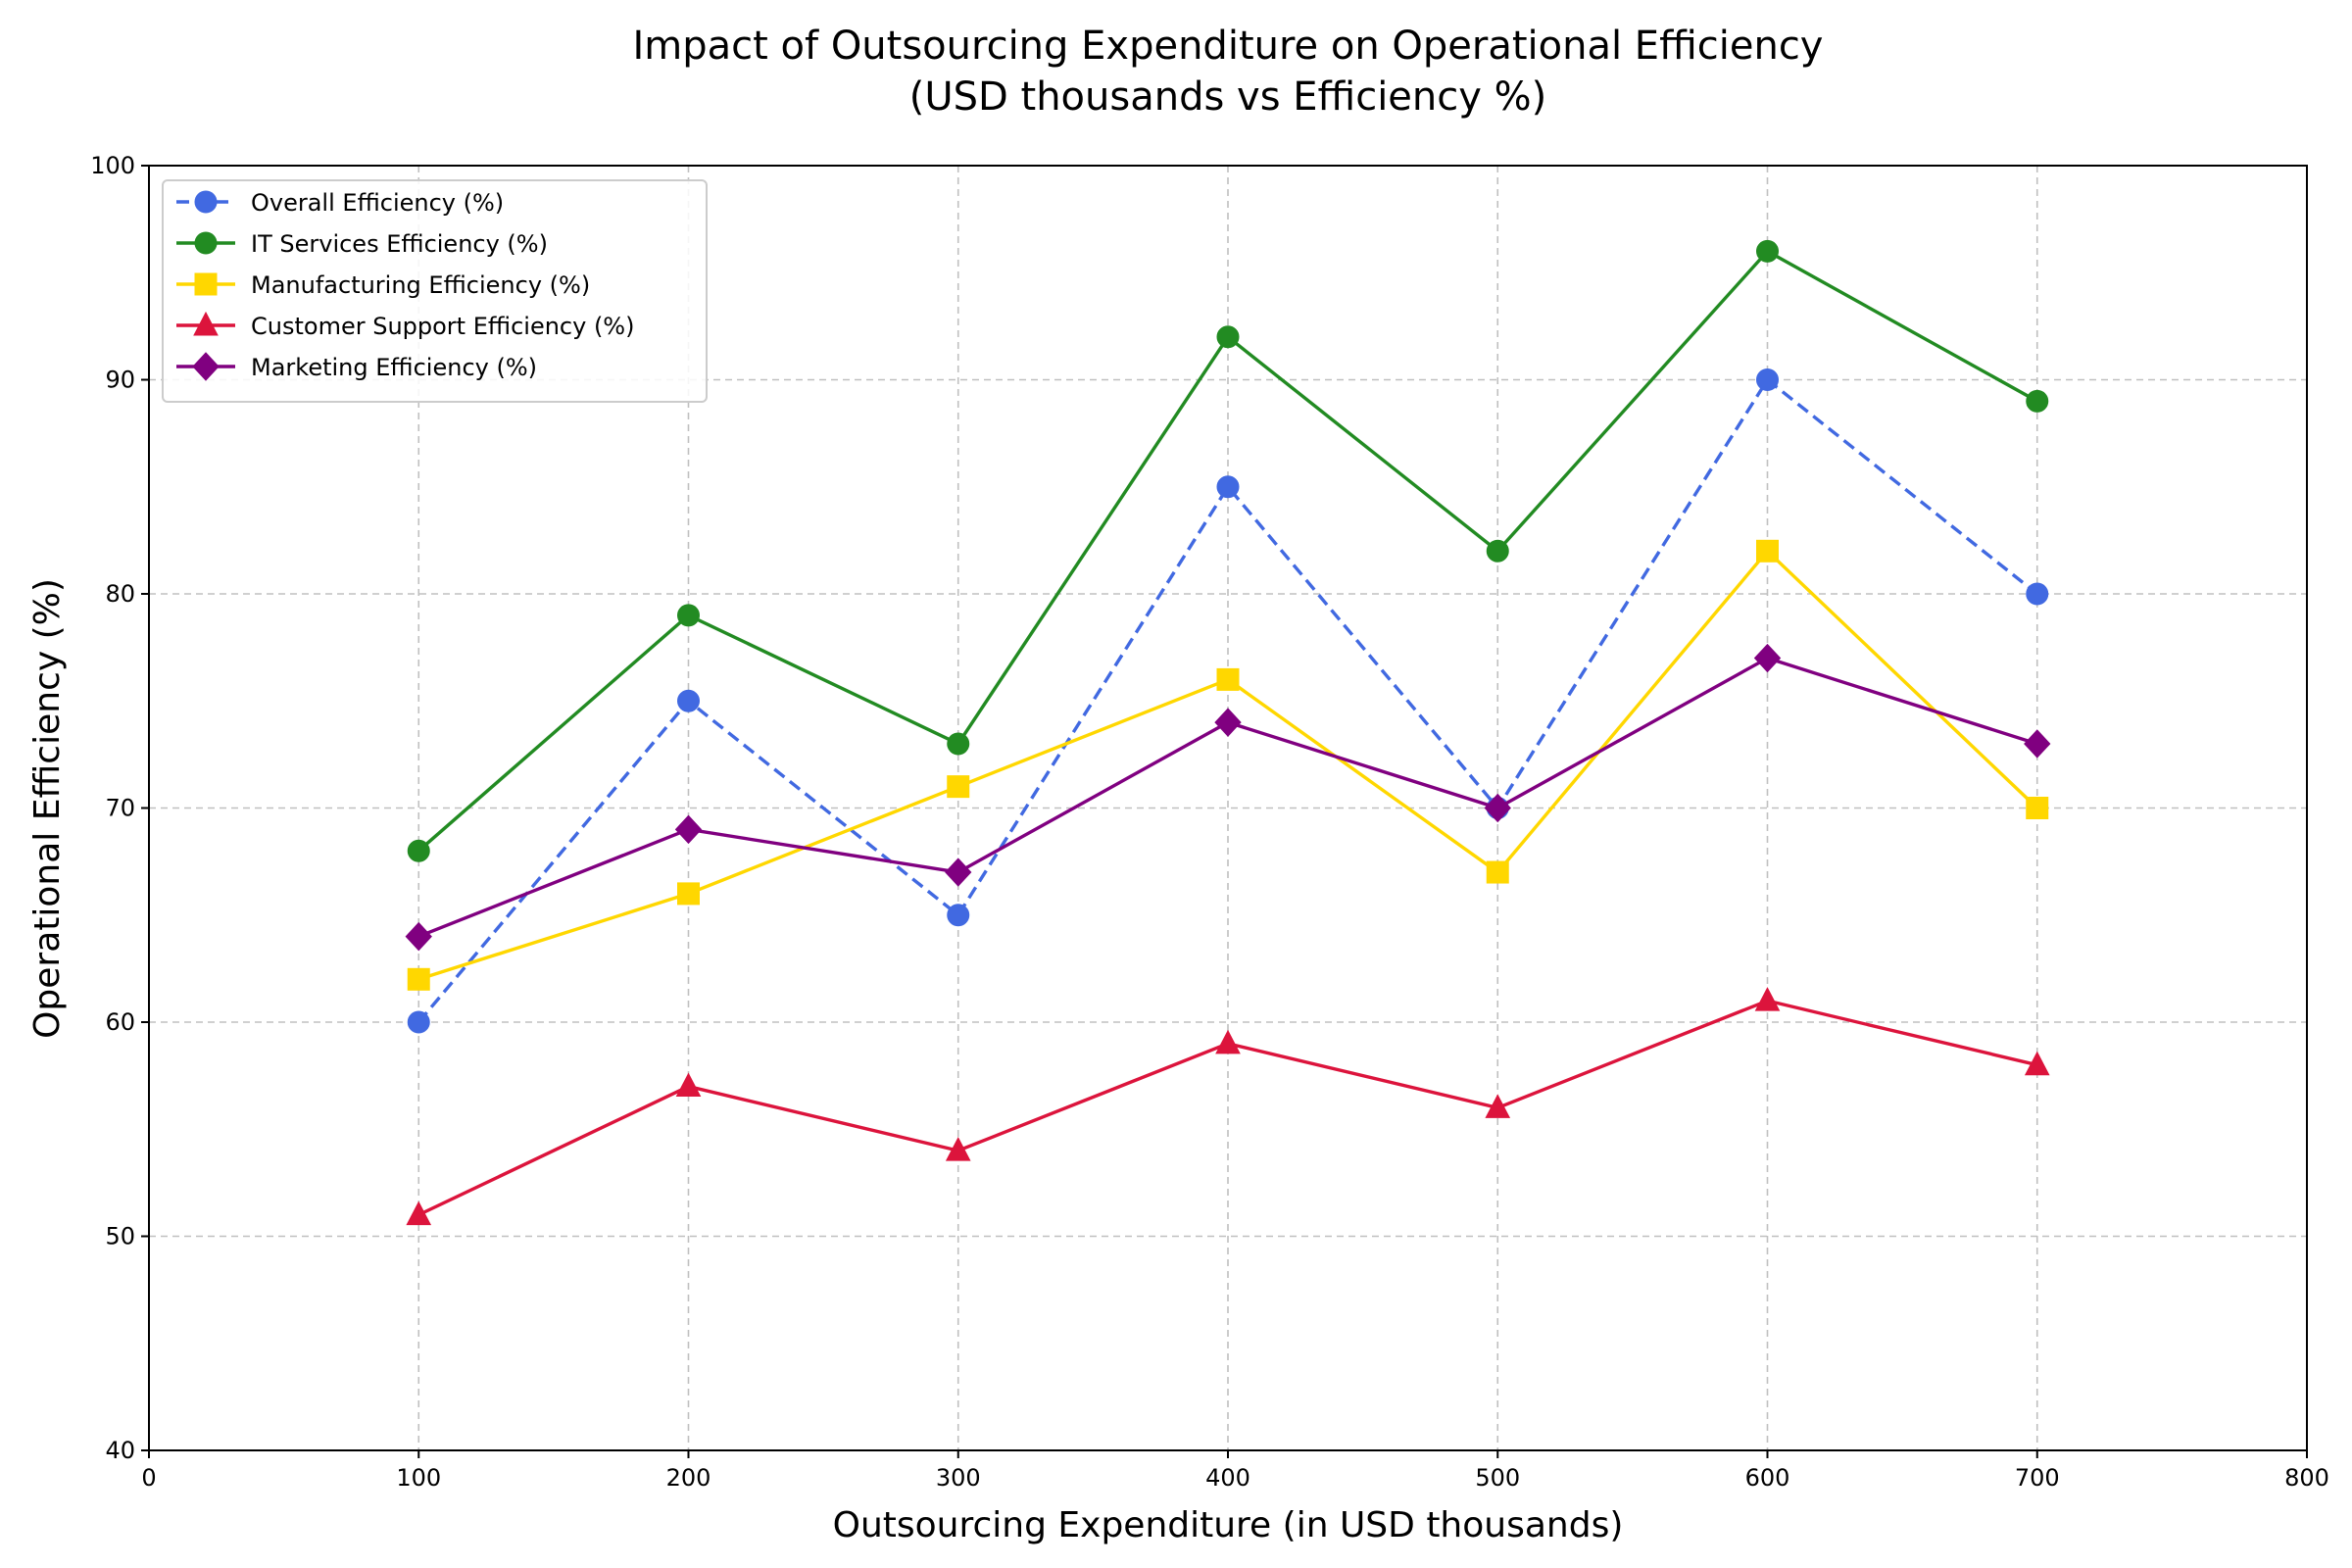 This screenshot has height=1568, width=2352. What do you see at coordinates (1228, 97) in the screenshot?
I see `chart-title-line2: (USD thousands vs Efficiency %)` at bounding box center [1228, 97].